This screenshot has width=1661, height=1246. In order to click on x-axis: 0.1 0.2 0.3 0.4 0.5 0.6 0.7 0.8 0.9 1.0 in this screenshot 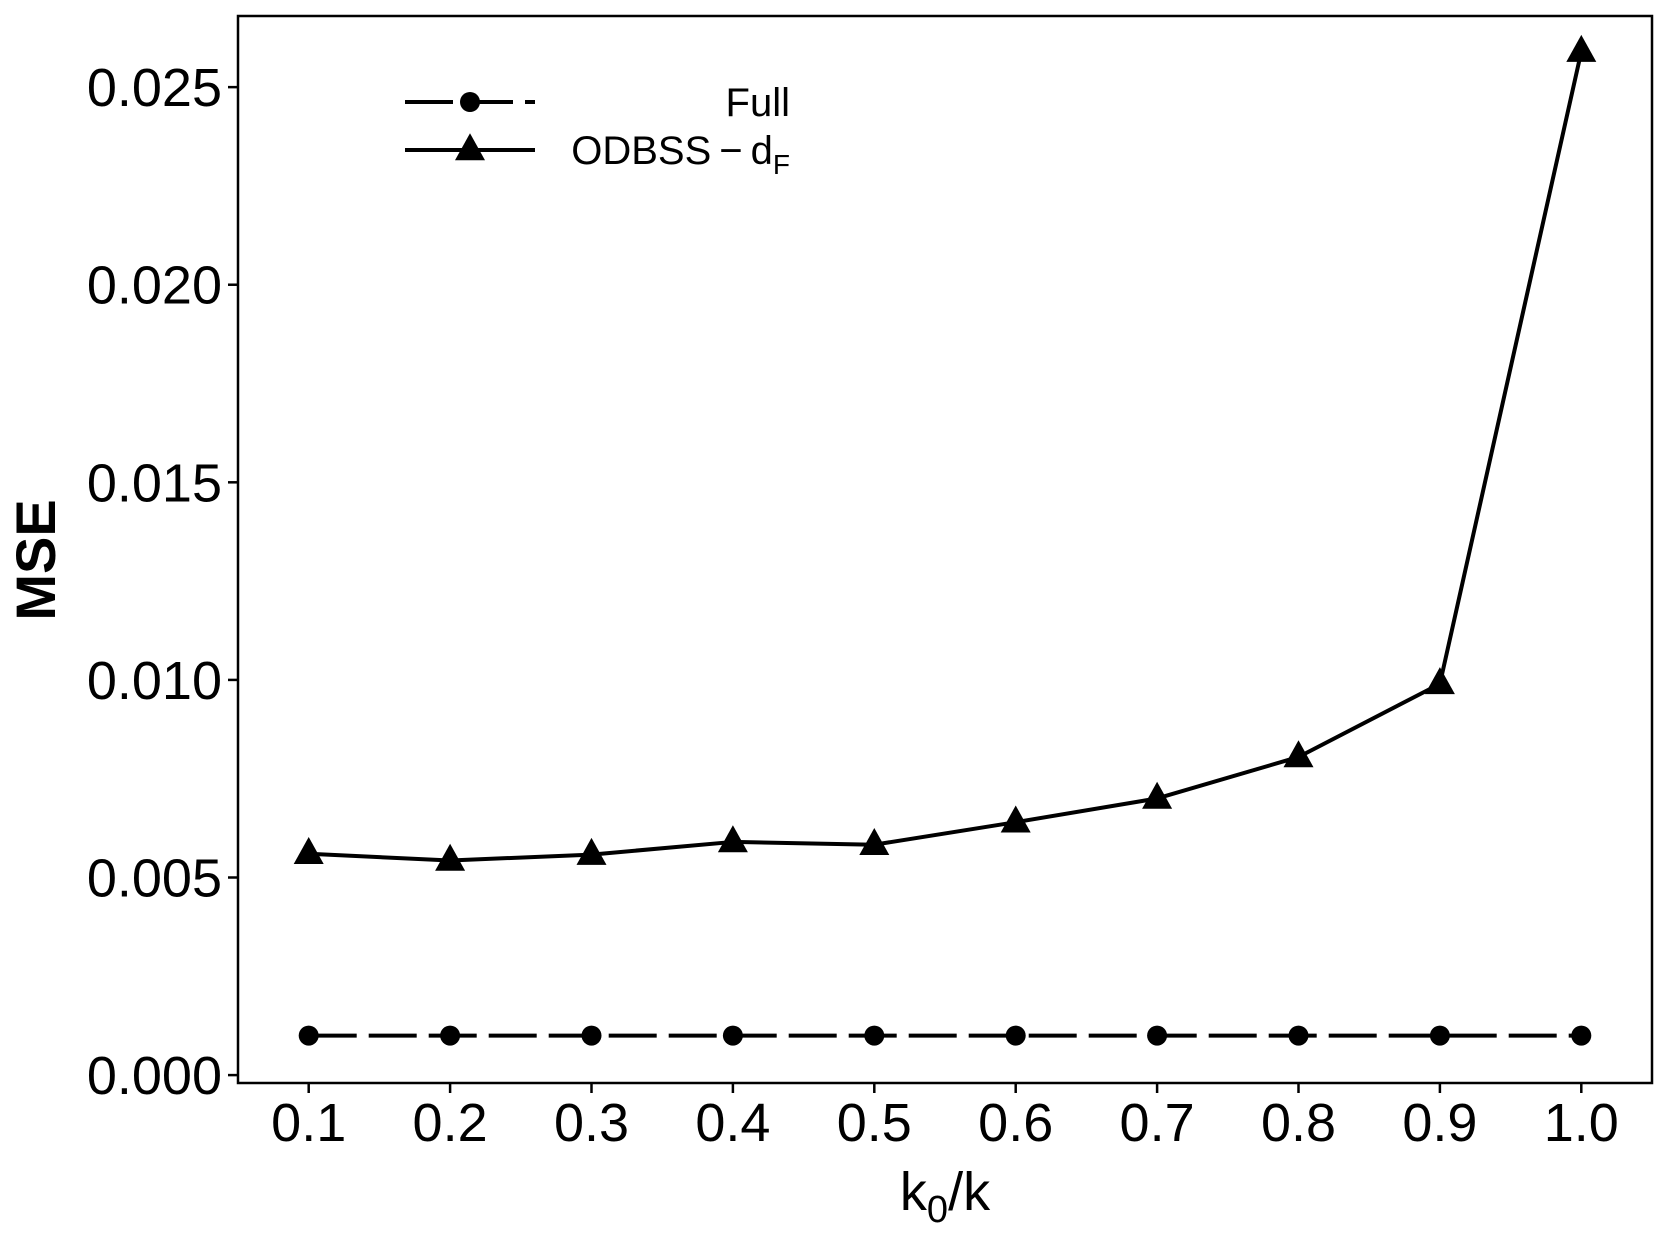, I will do `click(945, 1118)`.